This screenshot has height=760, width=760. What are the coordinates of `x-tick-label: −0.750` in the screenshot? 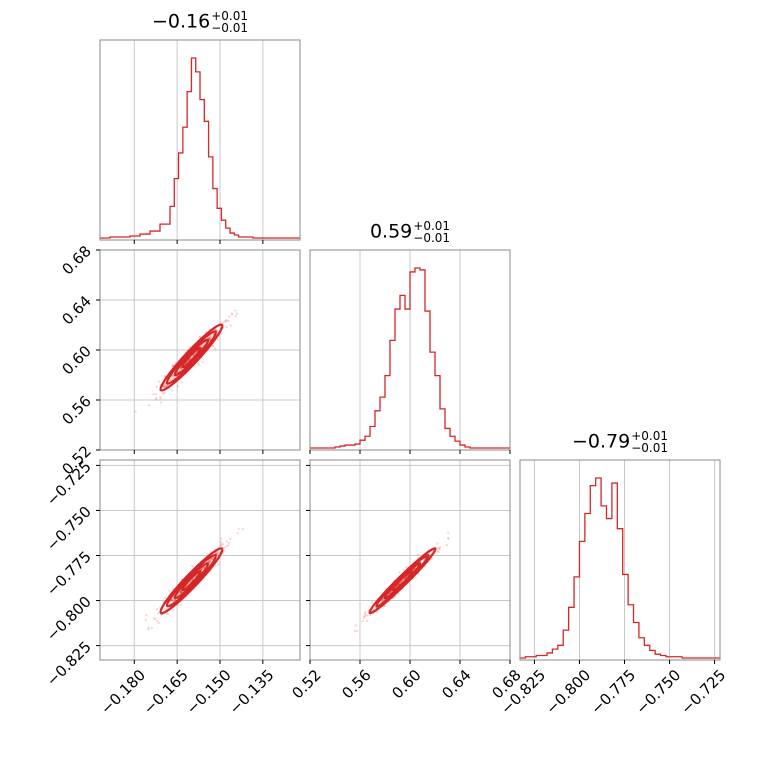 It's located at (658, 692).